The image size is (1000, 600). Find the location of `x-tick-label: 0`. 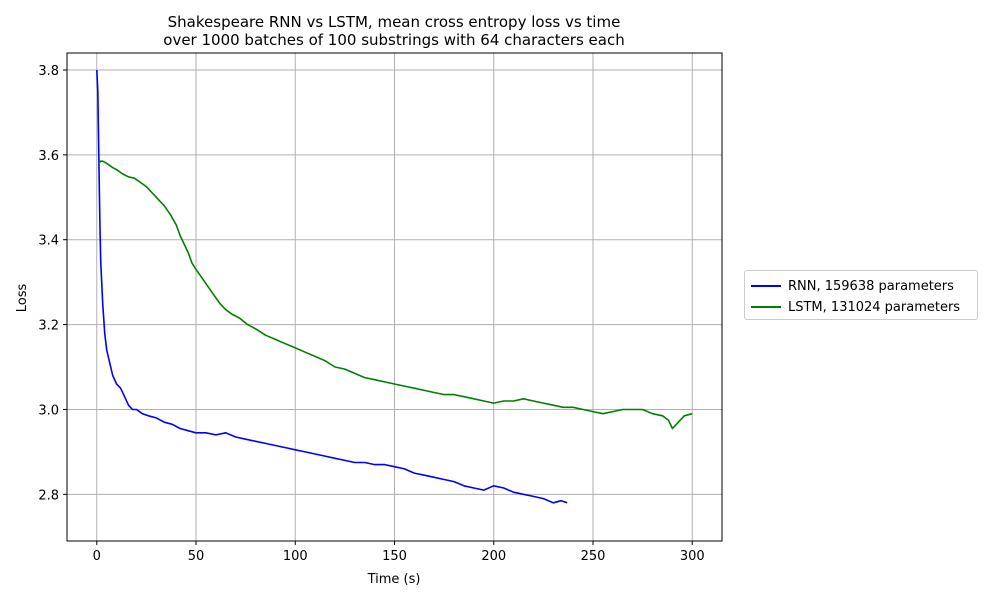

x-tick-label: 0 is located at coordinates (97, 556).